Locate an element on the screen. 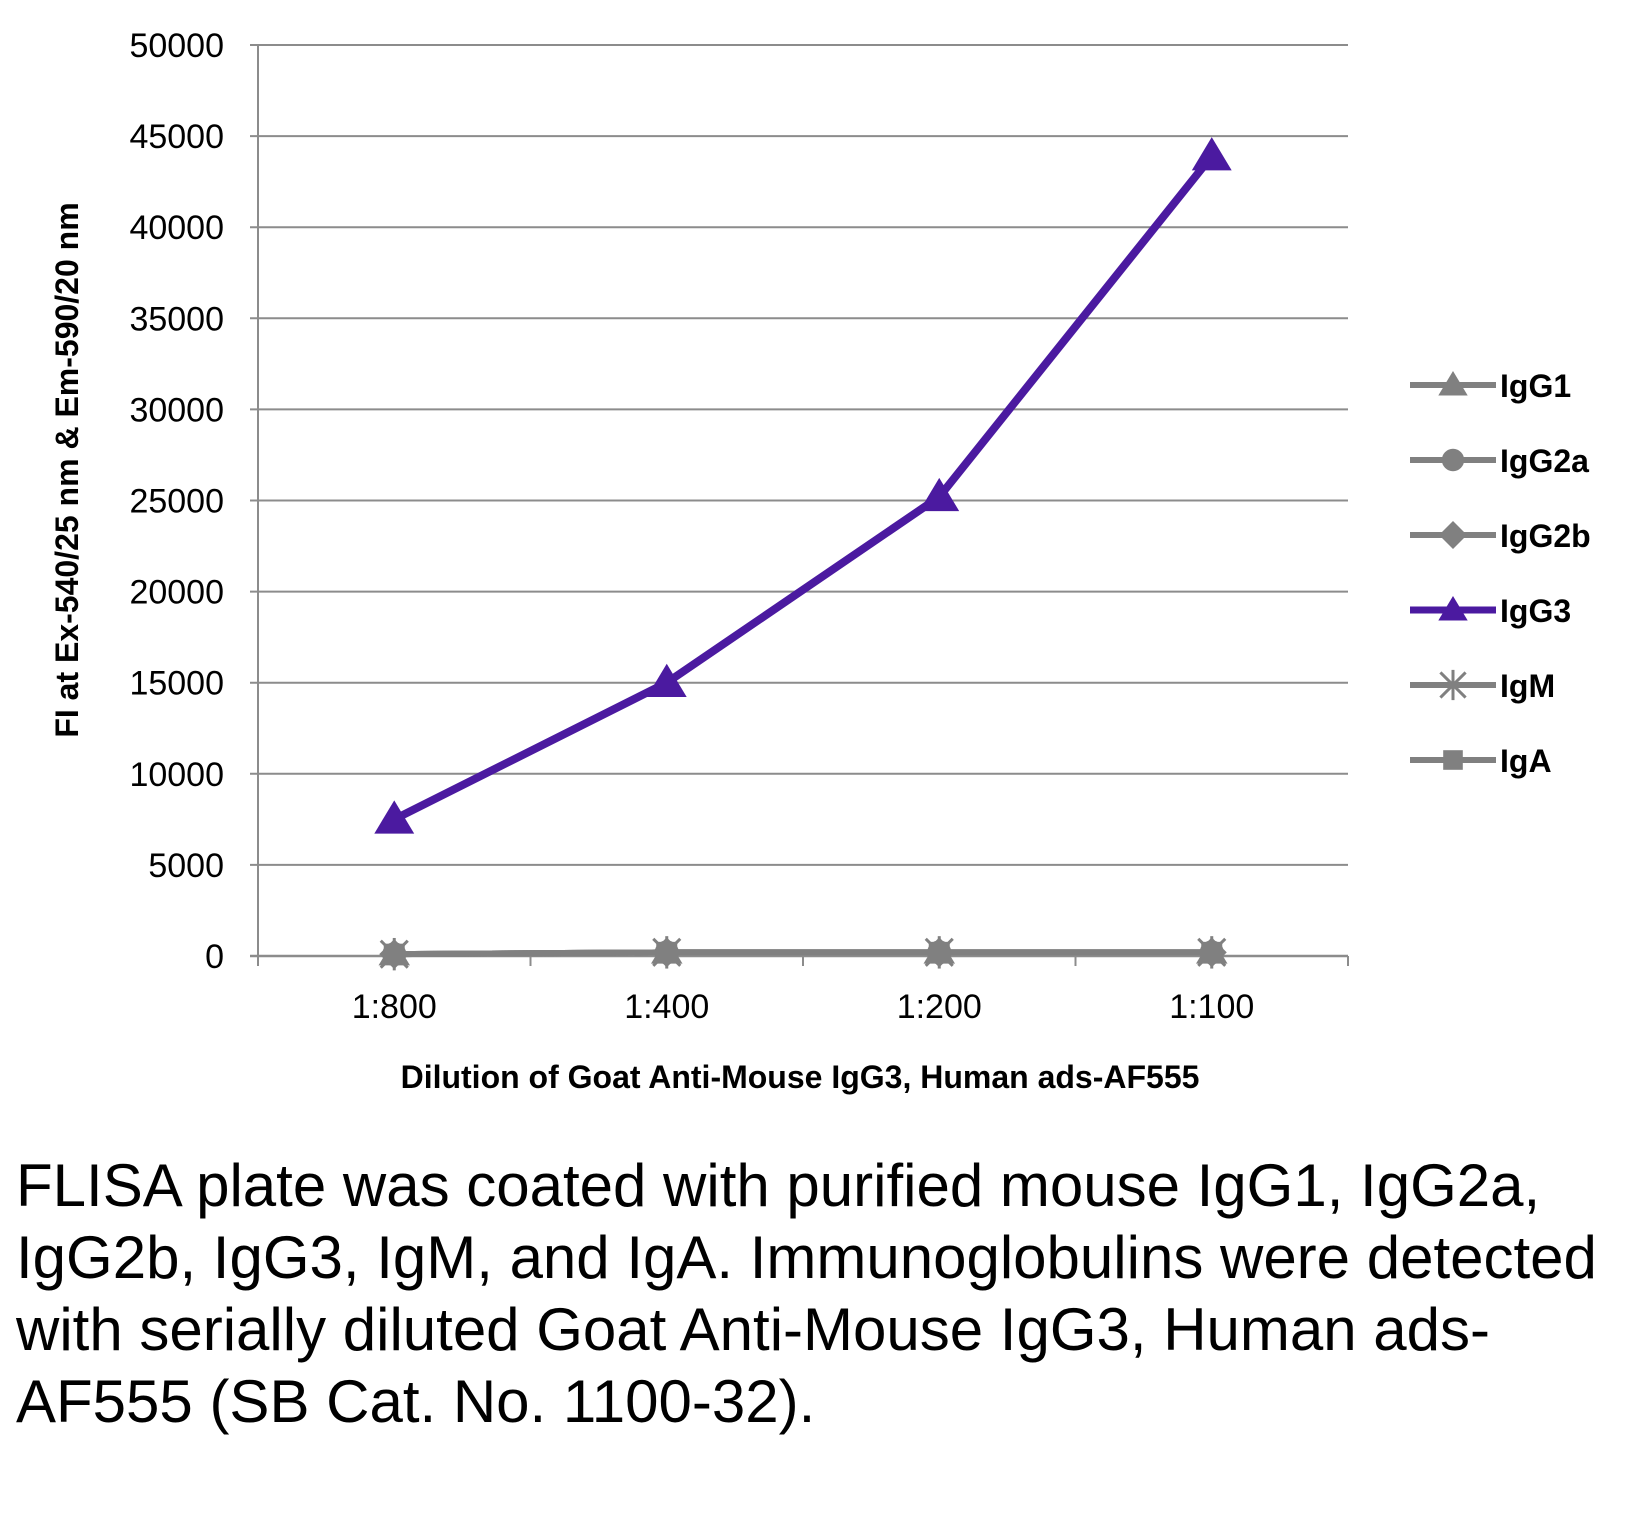  legend-marker-igm is located at coordinates (1453, 685).